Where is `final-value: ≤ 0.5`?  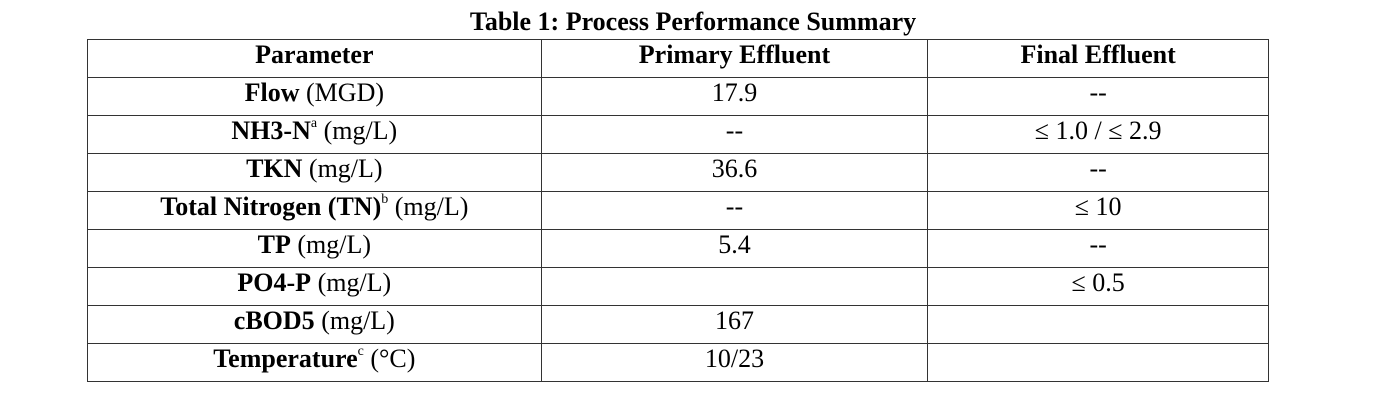 final-value: ≤ 0.5 is located at coordinates (1098, 282).